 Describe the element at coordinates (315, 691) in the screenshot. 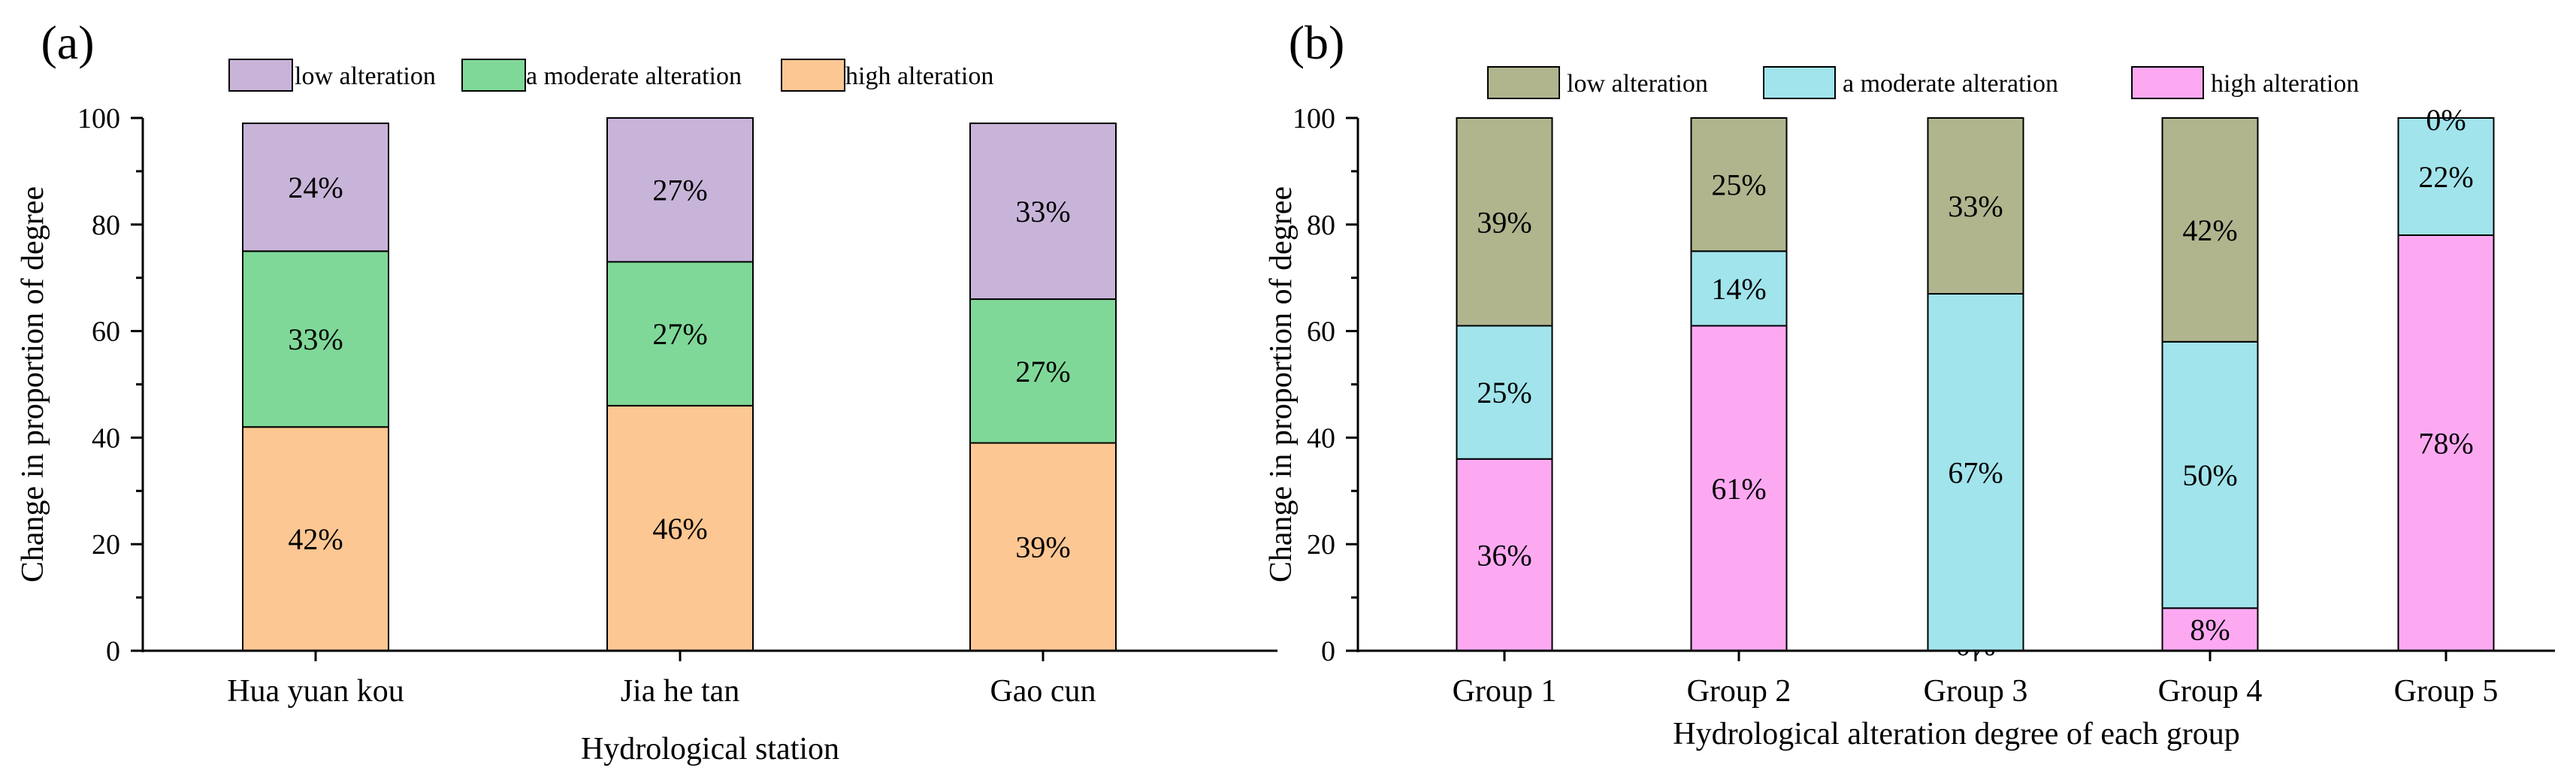

I see `panel-a-category-label-1: Hua yuan kou` at that location.